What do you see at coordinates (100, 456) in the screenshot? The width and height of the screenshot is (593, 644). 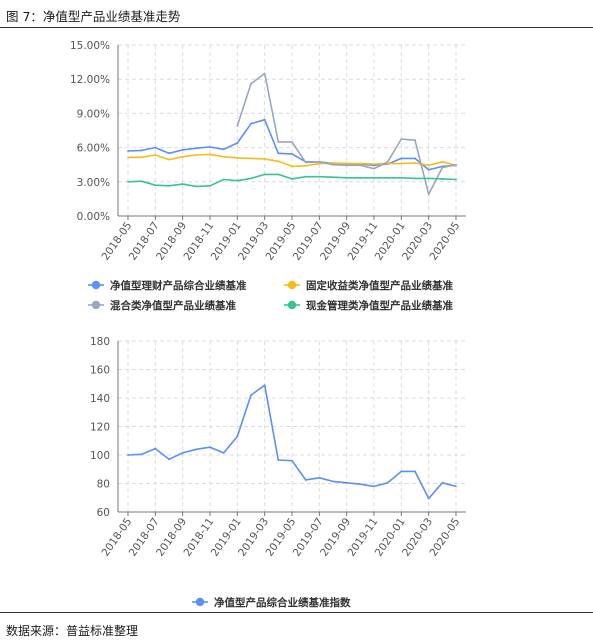 I see `y-tick-label: 100` at bounding box center [100, 456].